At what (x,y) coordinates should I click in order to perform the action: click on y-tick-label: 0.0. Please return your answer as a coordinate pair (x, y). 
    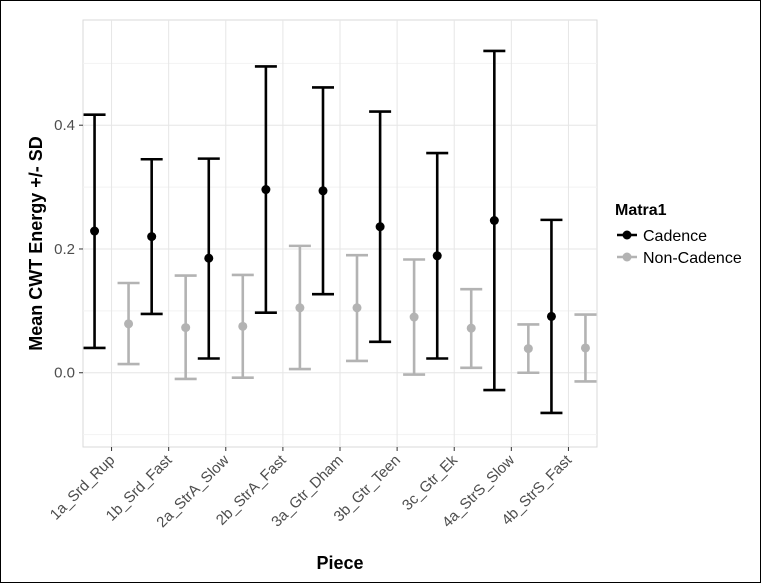
    Looking at the image, I should click on (64, 373).